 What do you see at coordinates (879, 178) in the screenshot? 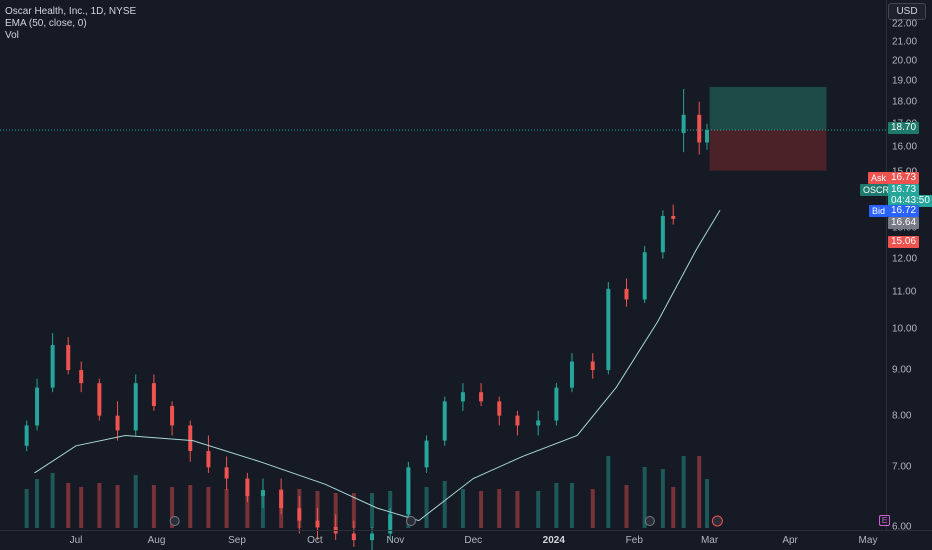
I see `ask-label: Ask` at bounding box center [879, 178].